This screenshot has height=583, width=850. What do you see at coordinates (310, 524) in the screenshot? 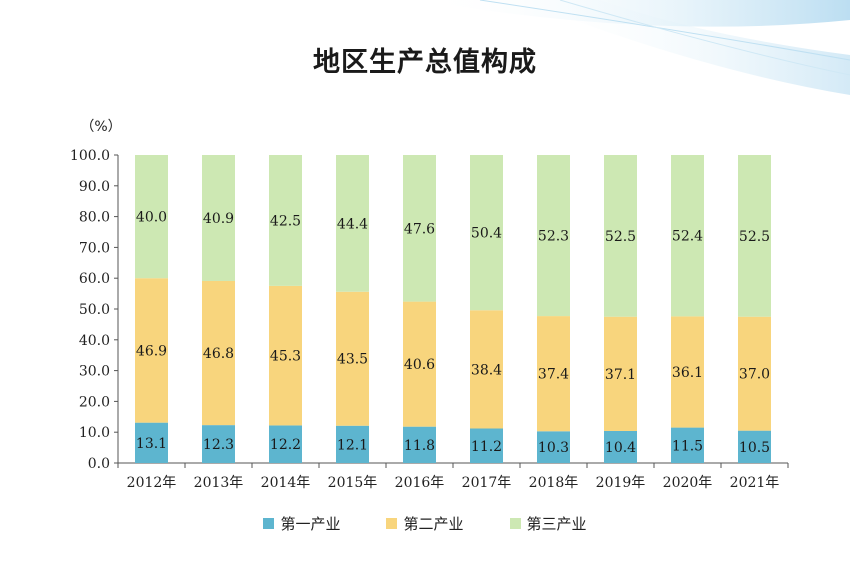
I see `legend-label-primary: 第一产业` at bounding box center [310, 524].